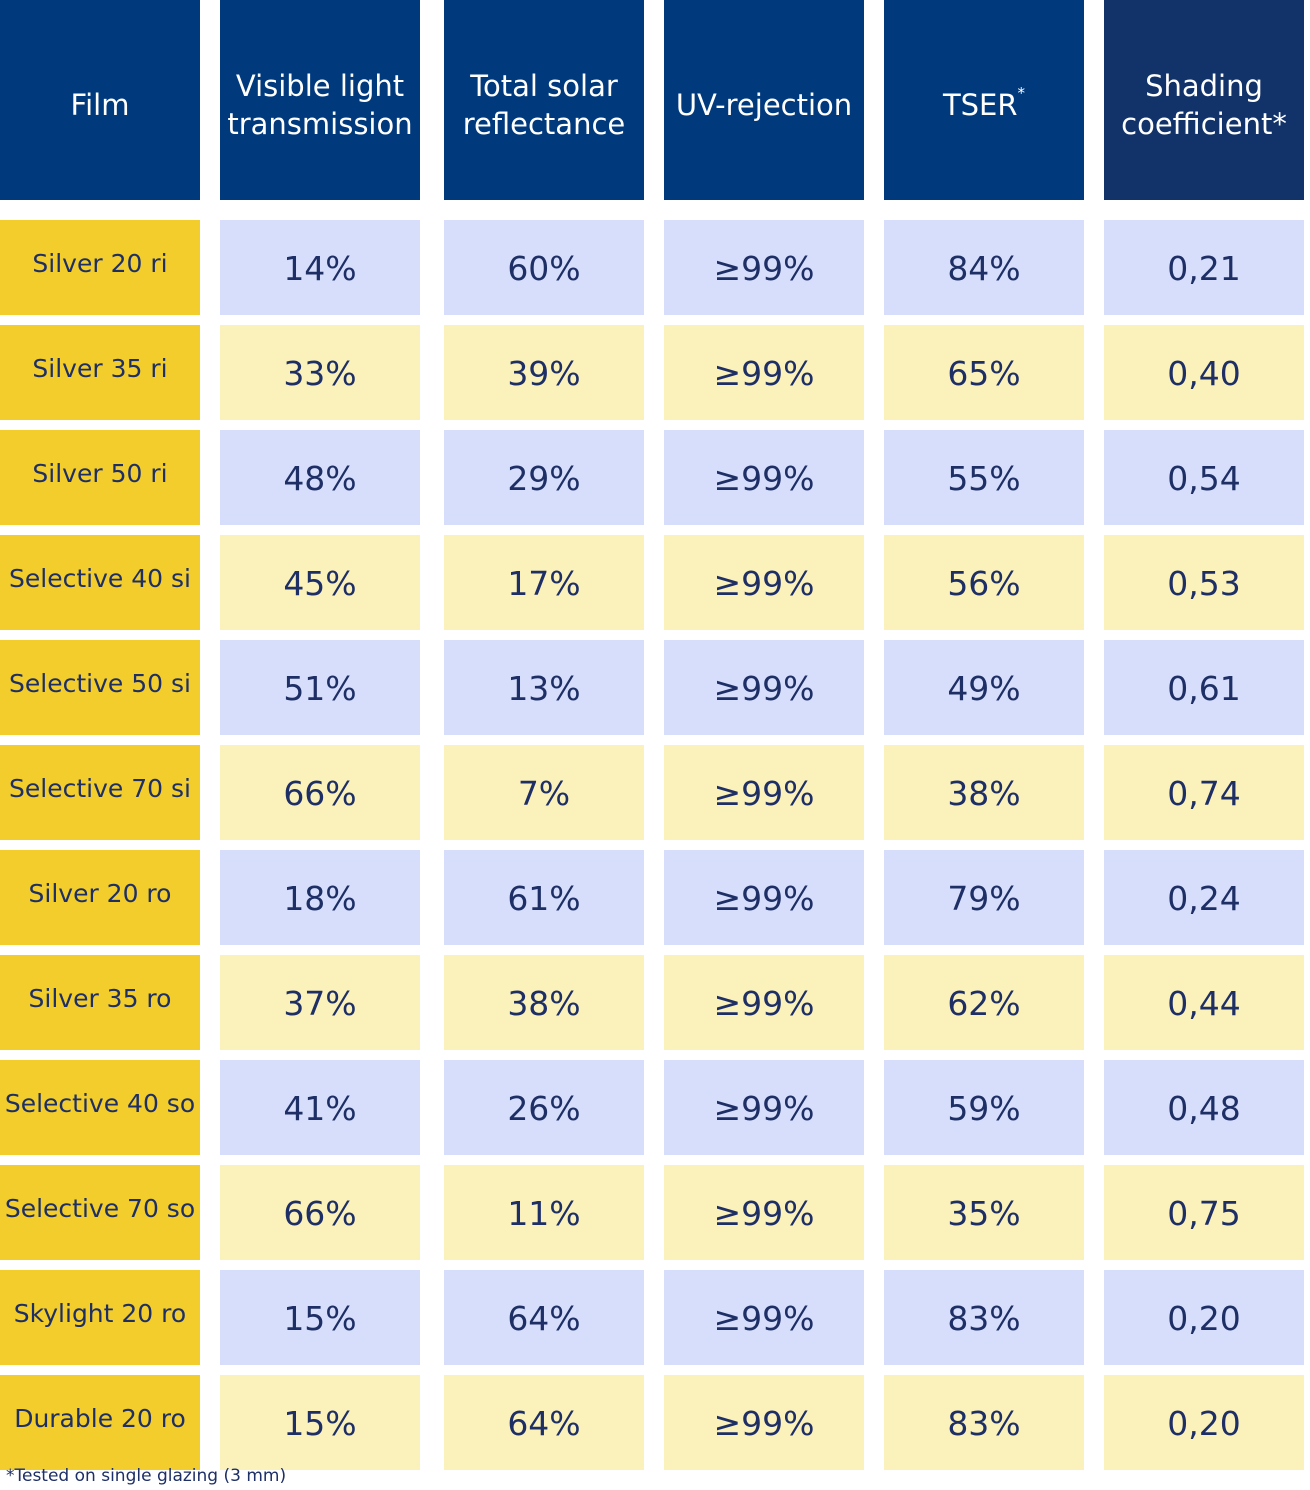  What do you see at coordinates (320, 477) in the screenshot?
I see `visible-light-transmission-cell: 48%` at bounding box center [320, 477].